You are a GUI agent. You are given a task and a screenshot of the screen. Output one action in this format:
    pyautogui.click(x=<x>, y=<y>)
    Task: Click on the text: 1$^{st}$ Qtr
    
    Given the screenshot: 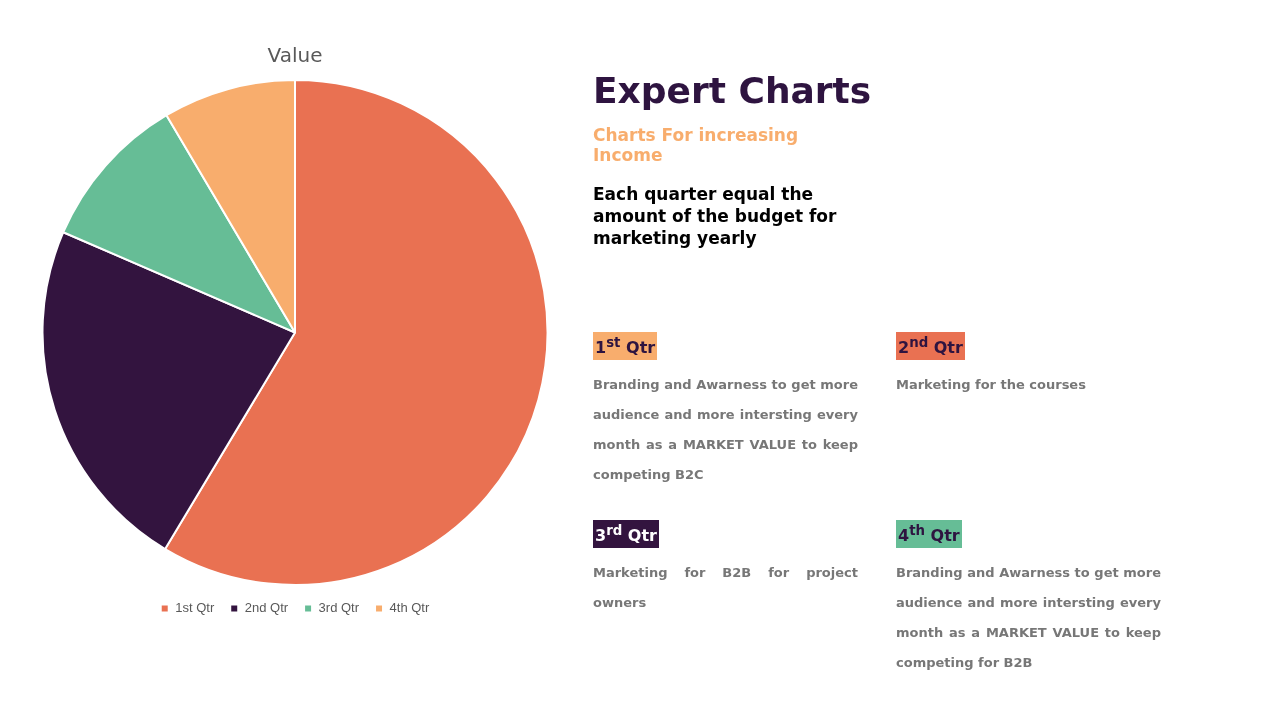 What is the action you would take?
    pyautogui.click(x=625, y=346)
    